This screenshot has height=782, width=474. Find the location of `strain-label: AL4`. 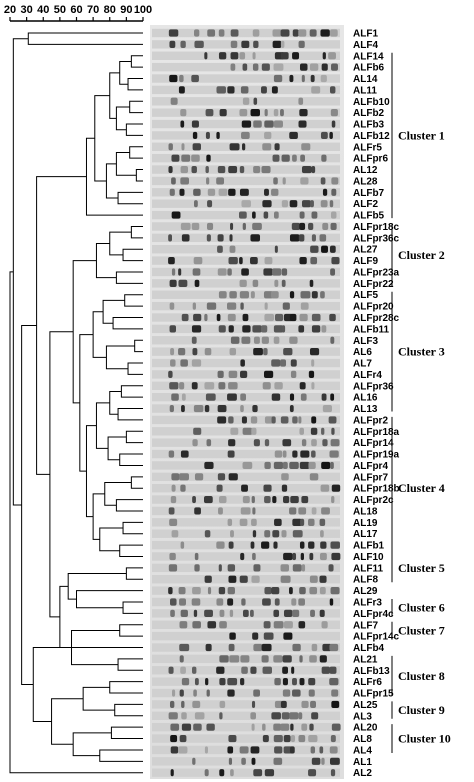

strain-label: AL4 is located at coordinates (362, 750).